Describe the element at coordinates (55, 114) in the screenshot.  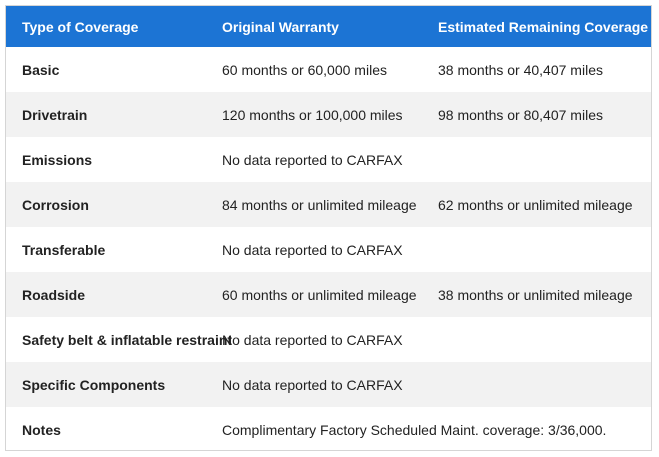
I see `coverage-type-cell: Drivetrain` at that location.